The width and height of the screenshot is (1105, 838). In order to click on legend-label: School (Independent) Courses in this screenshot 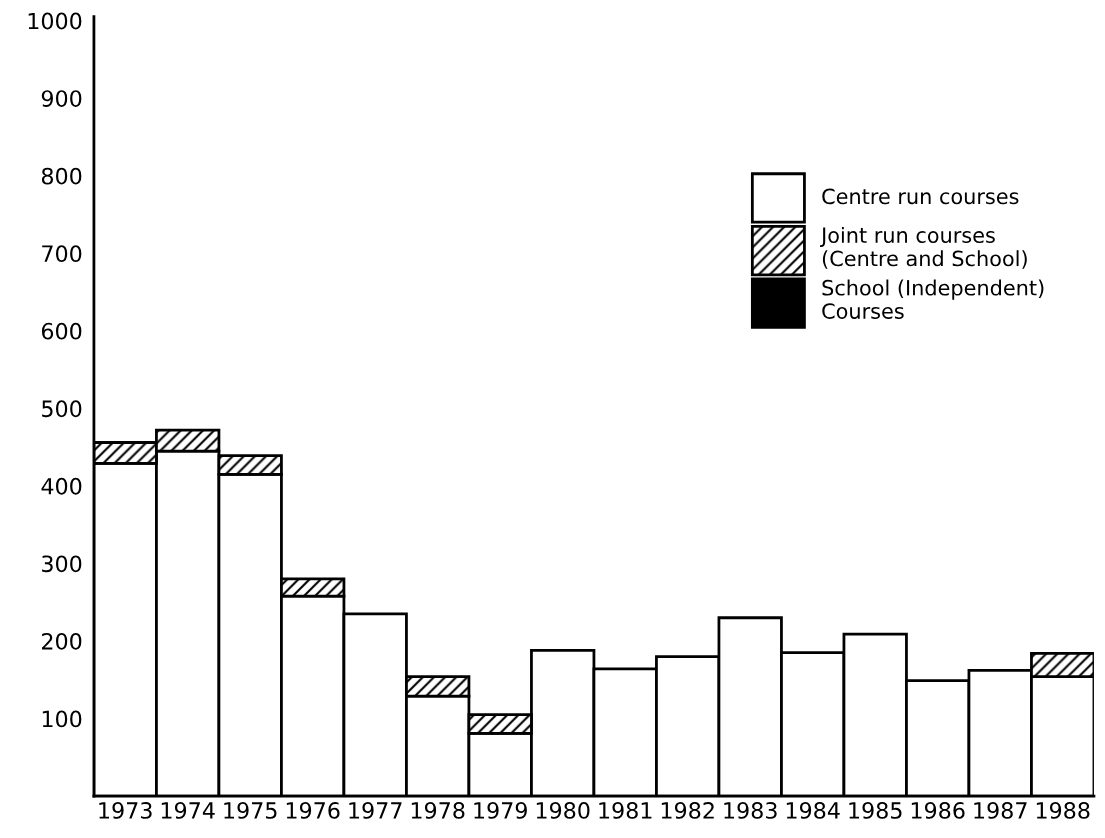, I will do `click(933, 299)`.